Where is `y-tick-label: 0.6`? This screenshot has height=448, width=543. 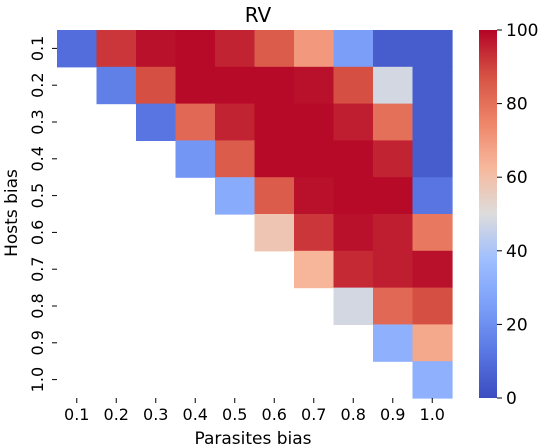
y-tick-label: 0.6 is located at coordinates (37, 232).